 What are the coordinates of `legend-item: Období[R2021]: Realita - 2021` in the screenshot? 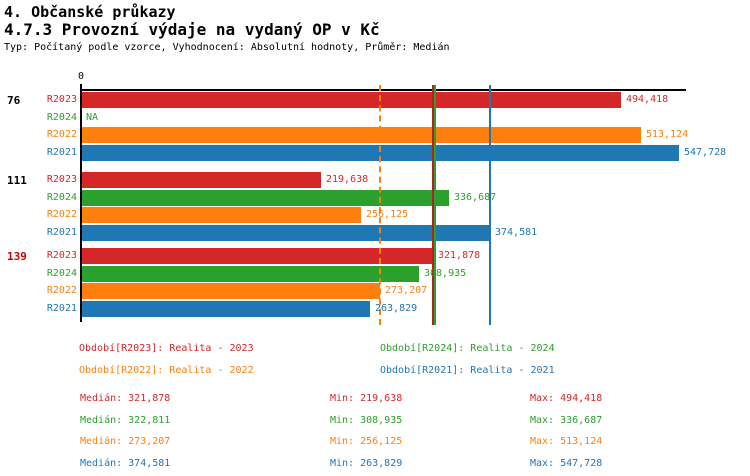 It's located at (467, 370).